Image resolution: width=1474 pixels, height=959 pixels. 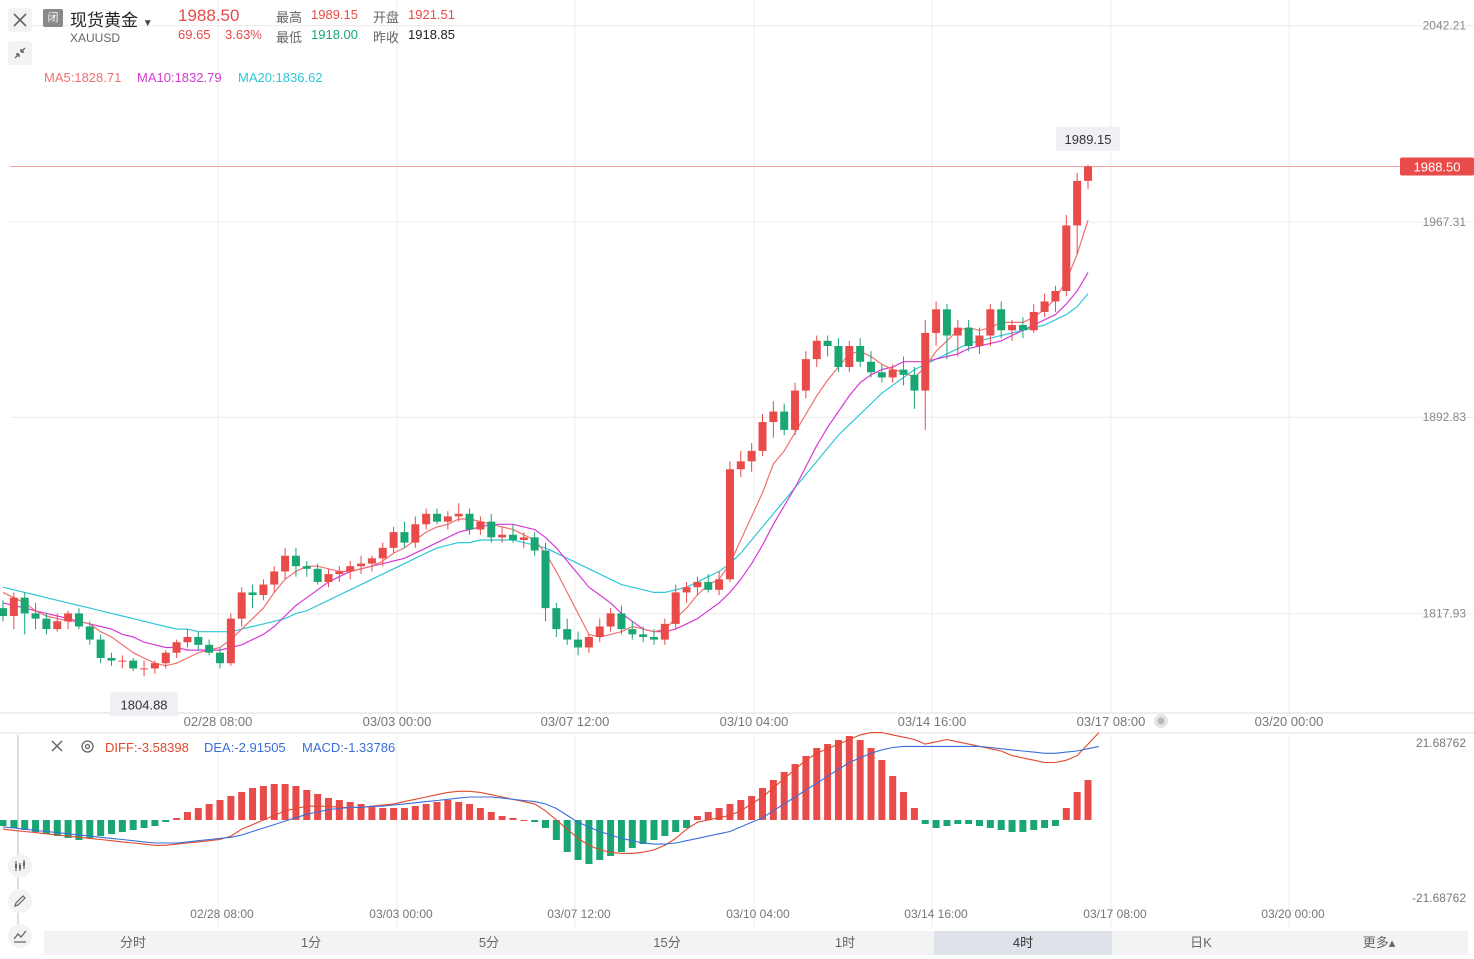 I want to click on collapse-button, so click(x=20, y=53).